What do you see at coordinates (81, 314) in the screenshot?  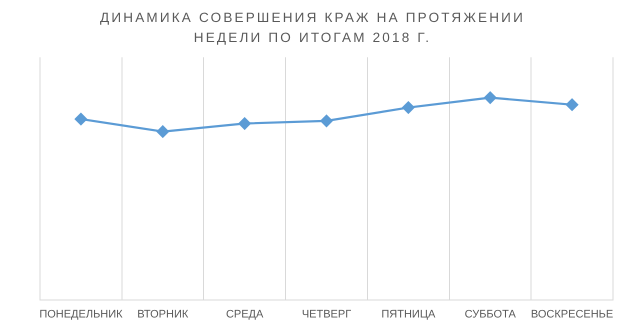 I see `x-tick-label: ПОНЕДЕЛЬНИК` at bounding box center [81, 314].